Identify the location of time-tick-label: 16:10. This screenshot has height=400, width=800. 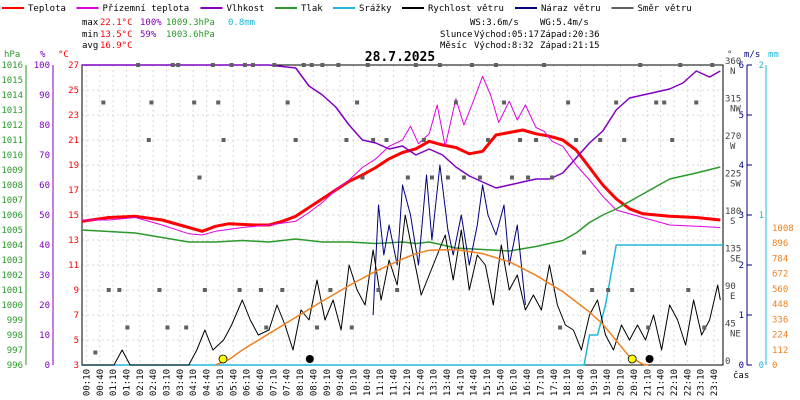
(515, 382).